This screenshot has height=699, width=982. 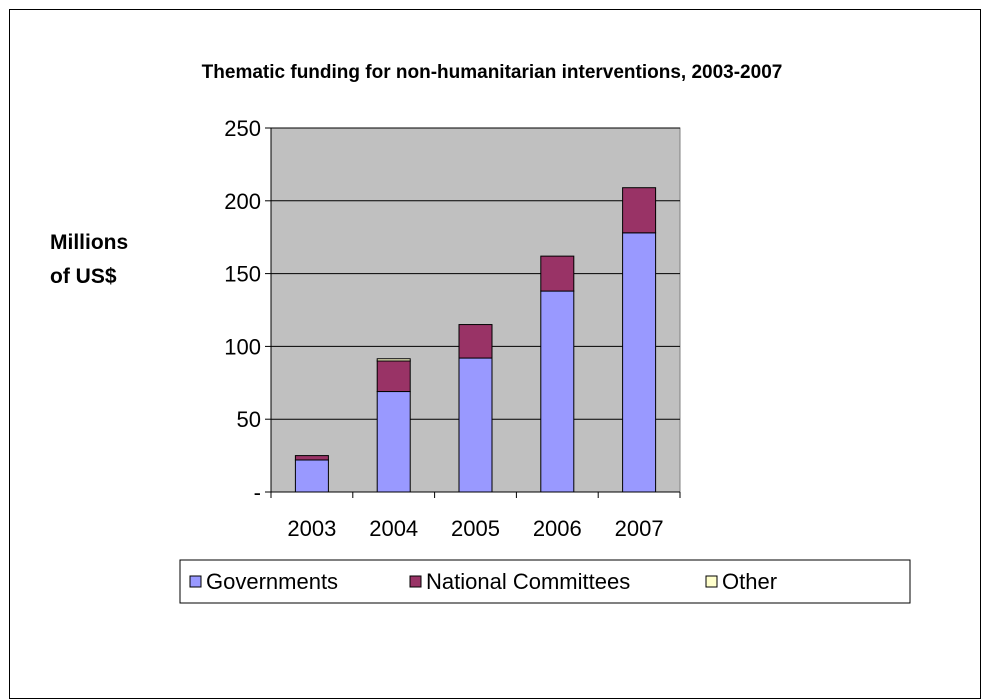 What do you see at coordinates (639, 362) in the screenshot?
I see `bar-governments-2007` at bounding box center [639, 362].